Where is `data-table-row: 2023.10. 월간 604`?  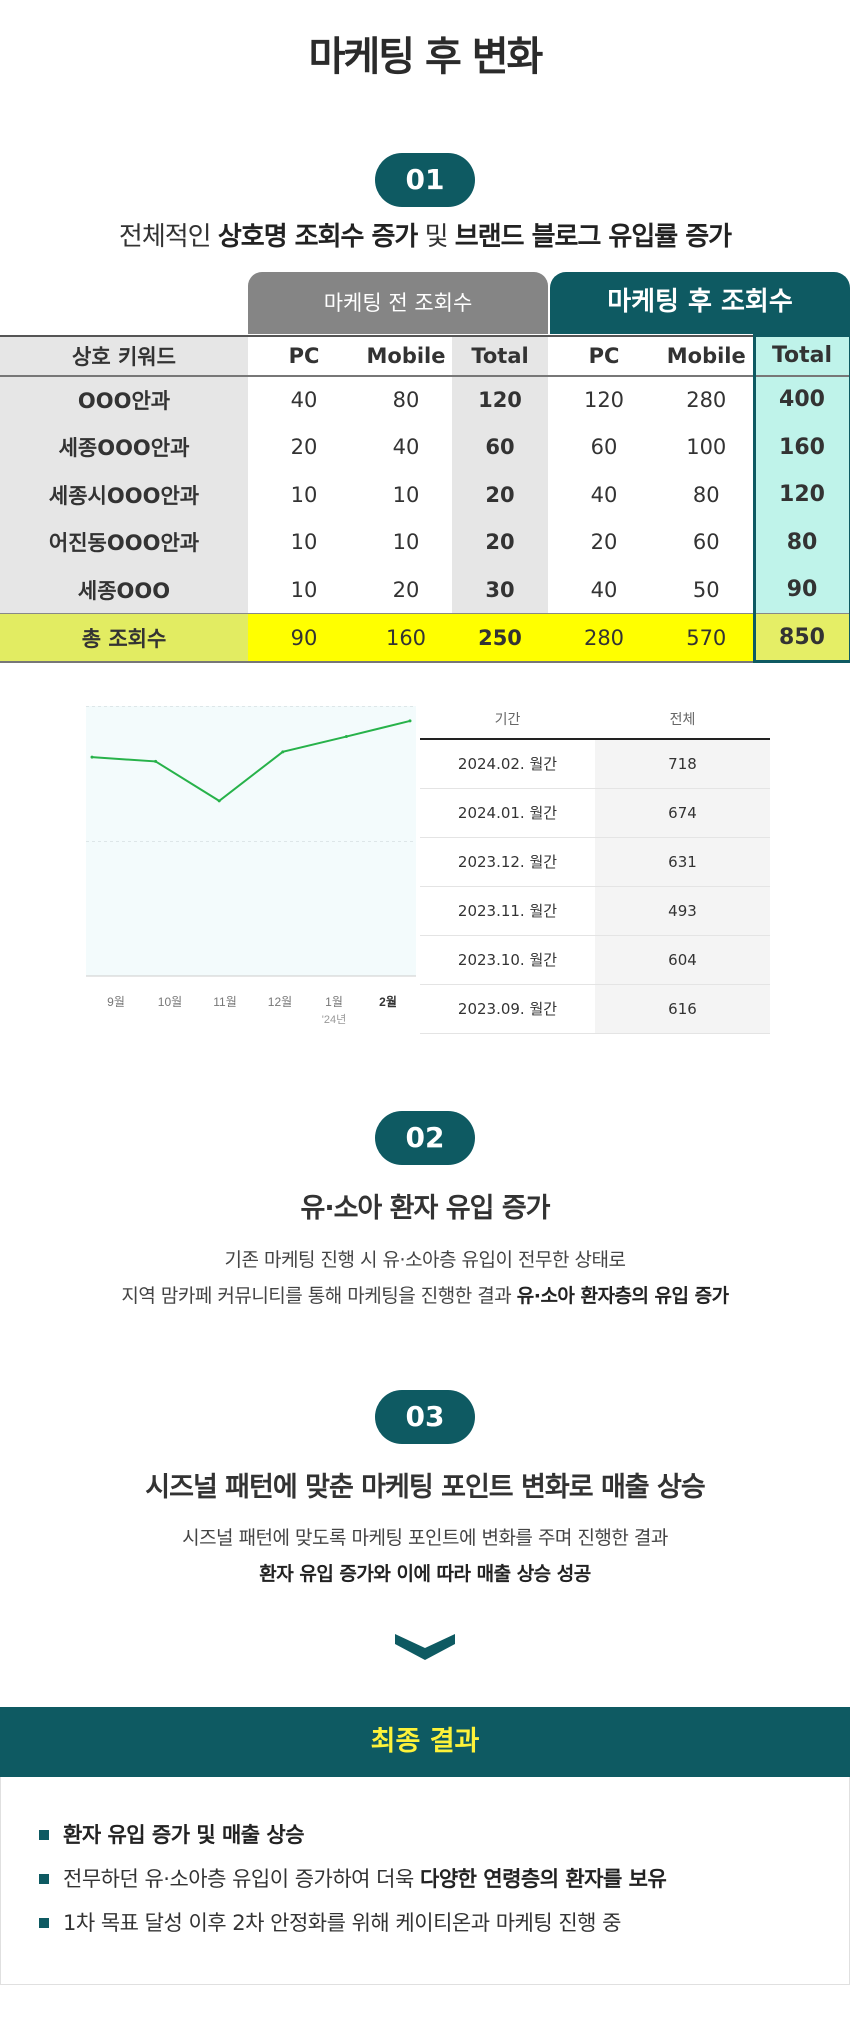 data-table-row: 2023.10. 월간 604 is located at coordinates (595, 960).